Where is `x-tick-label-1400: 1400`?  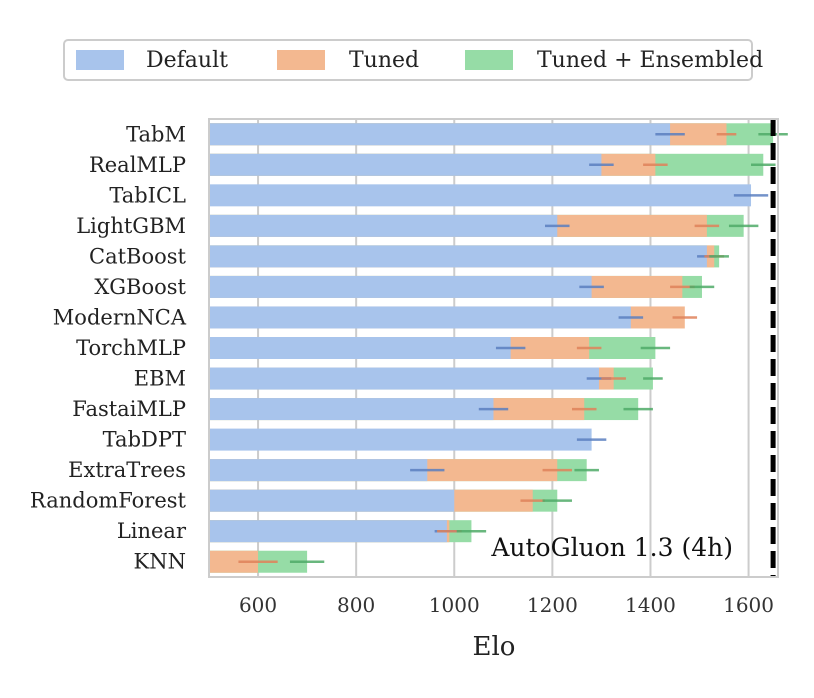 x-tick-label-1400: 1400 is located at coordinates (650, 605).